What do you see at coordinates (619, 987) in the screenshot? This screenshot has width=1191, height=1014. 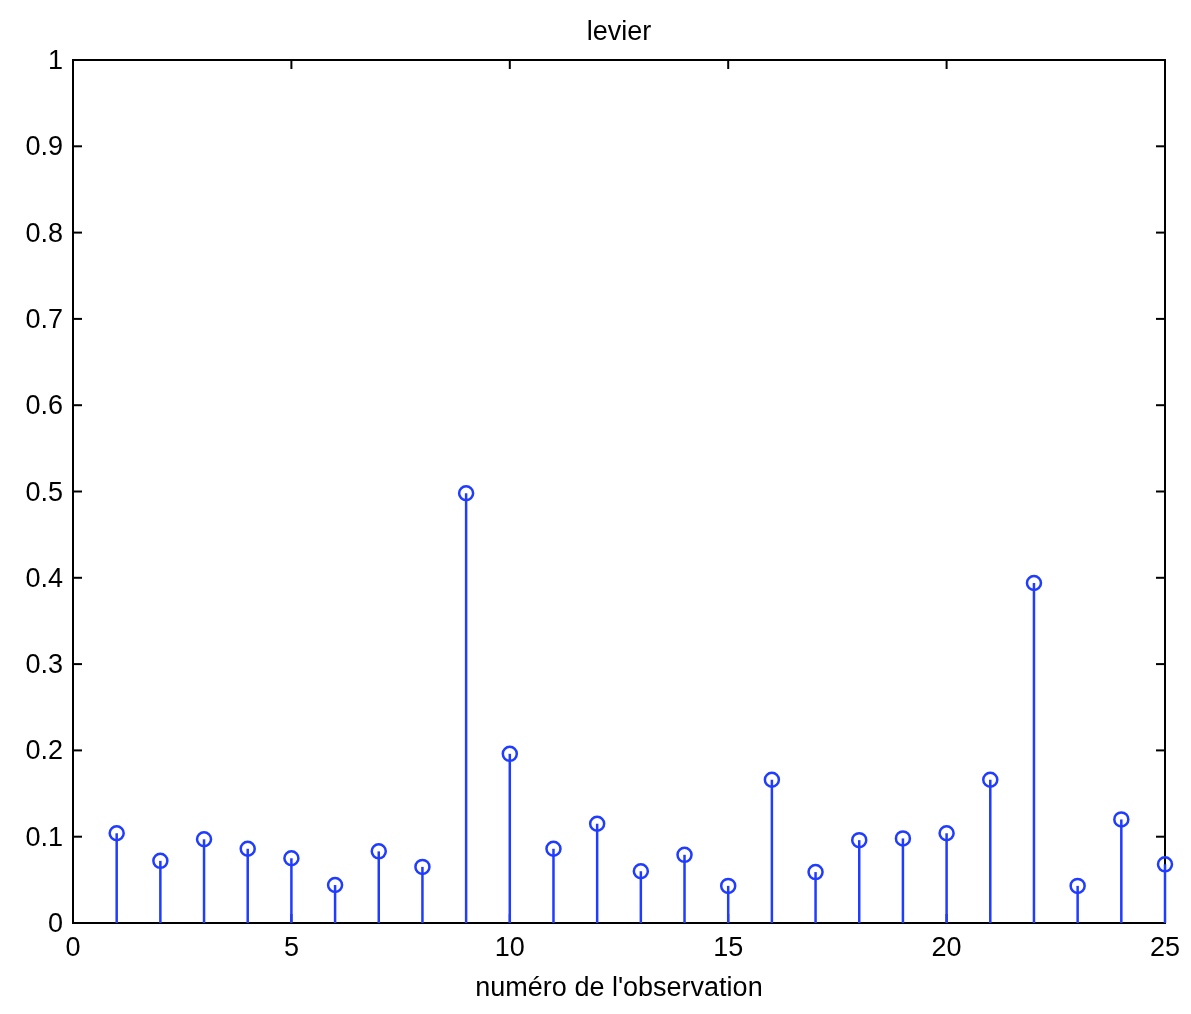 I see `x-axis-title: numéro de l'observation` at bounding box center [619, 987].